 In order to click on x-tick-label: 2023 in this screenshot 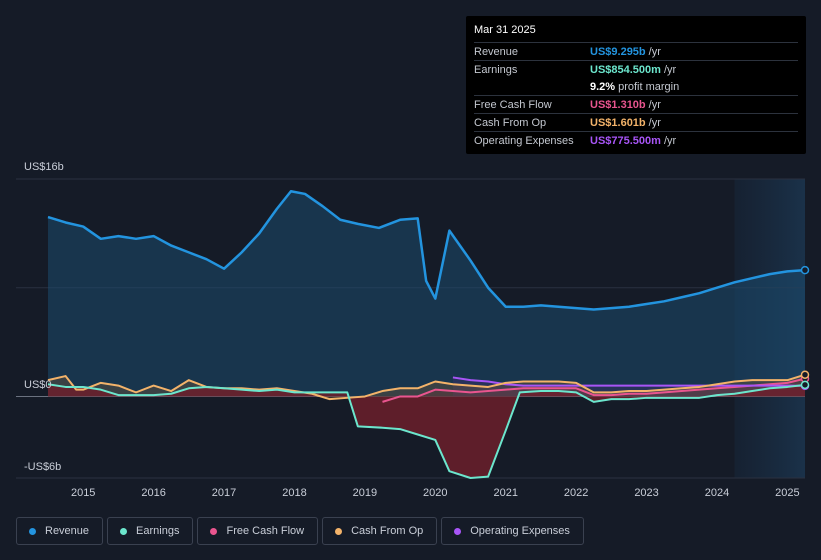, I will do `click(646, 493)`.